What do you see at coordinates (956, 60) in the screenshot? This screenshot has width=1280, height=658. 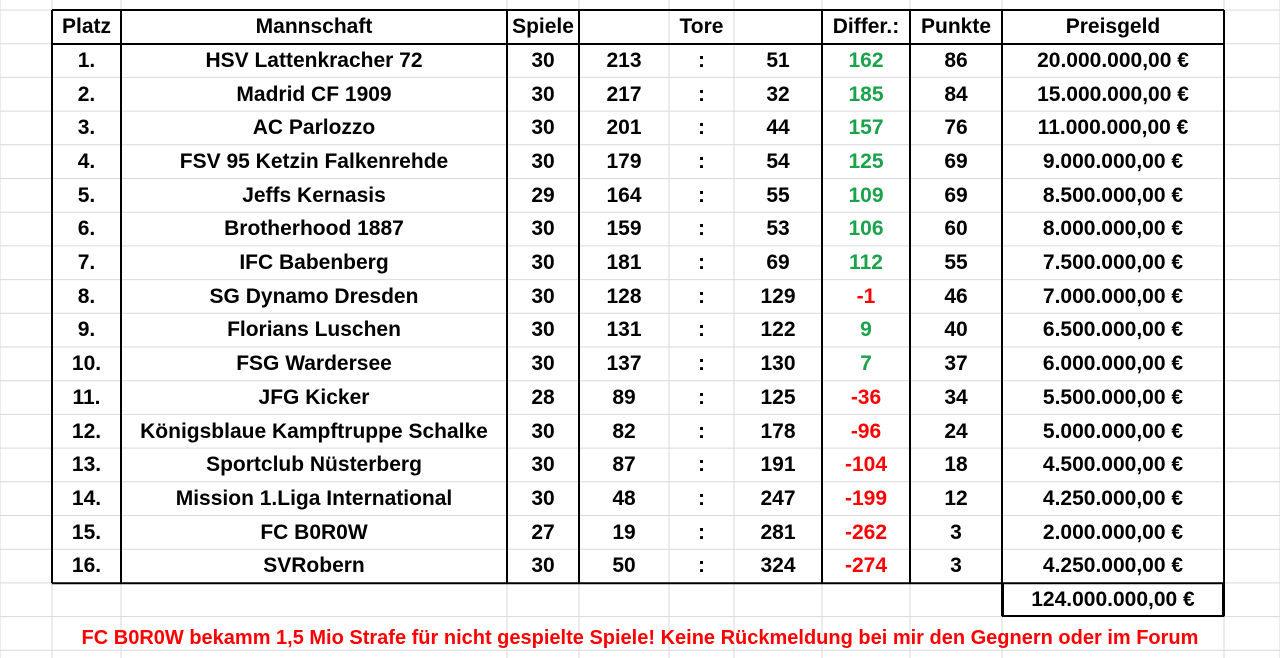 I see `cell-punkte: 86` at bounding box center [956, 60].